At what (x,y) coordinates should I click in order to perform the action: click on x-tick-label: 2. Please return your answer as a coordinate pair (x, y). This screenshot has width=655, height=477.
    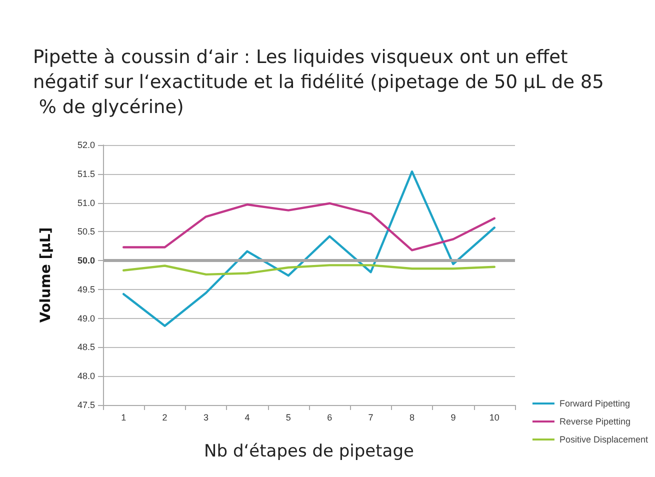
    Looking at the image, I should click on (165, 417).